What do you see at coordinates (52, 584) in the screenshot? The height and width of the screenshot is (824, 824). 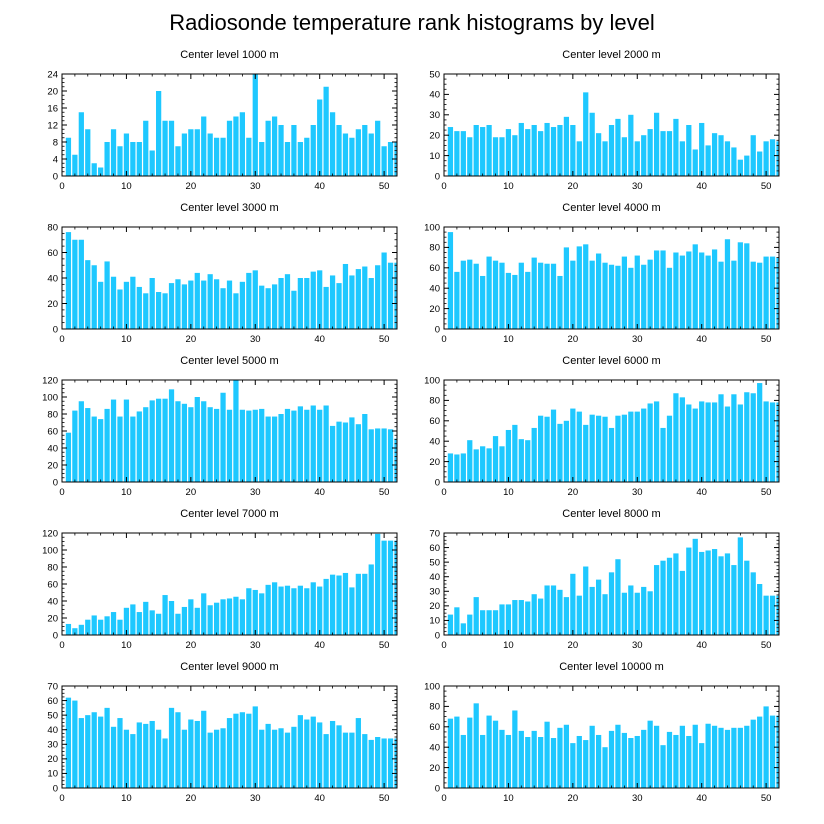 I see `y-tick-label: 60` at bounding box center [52, 584].